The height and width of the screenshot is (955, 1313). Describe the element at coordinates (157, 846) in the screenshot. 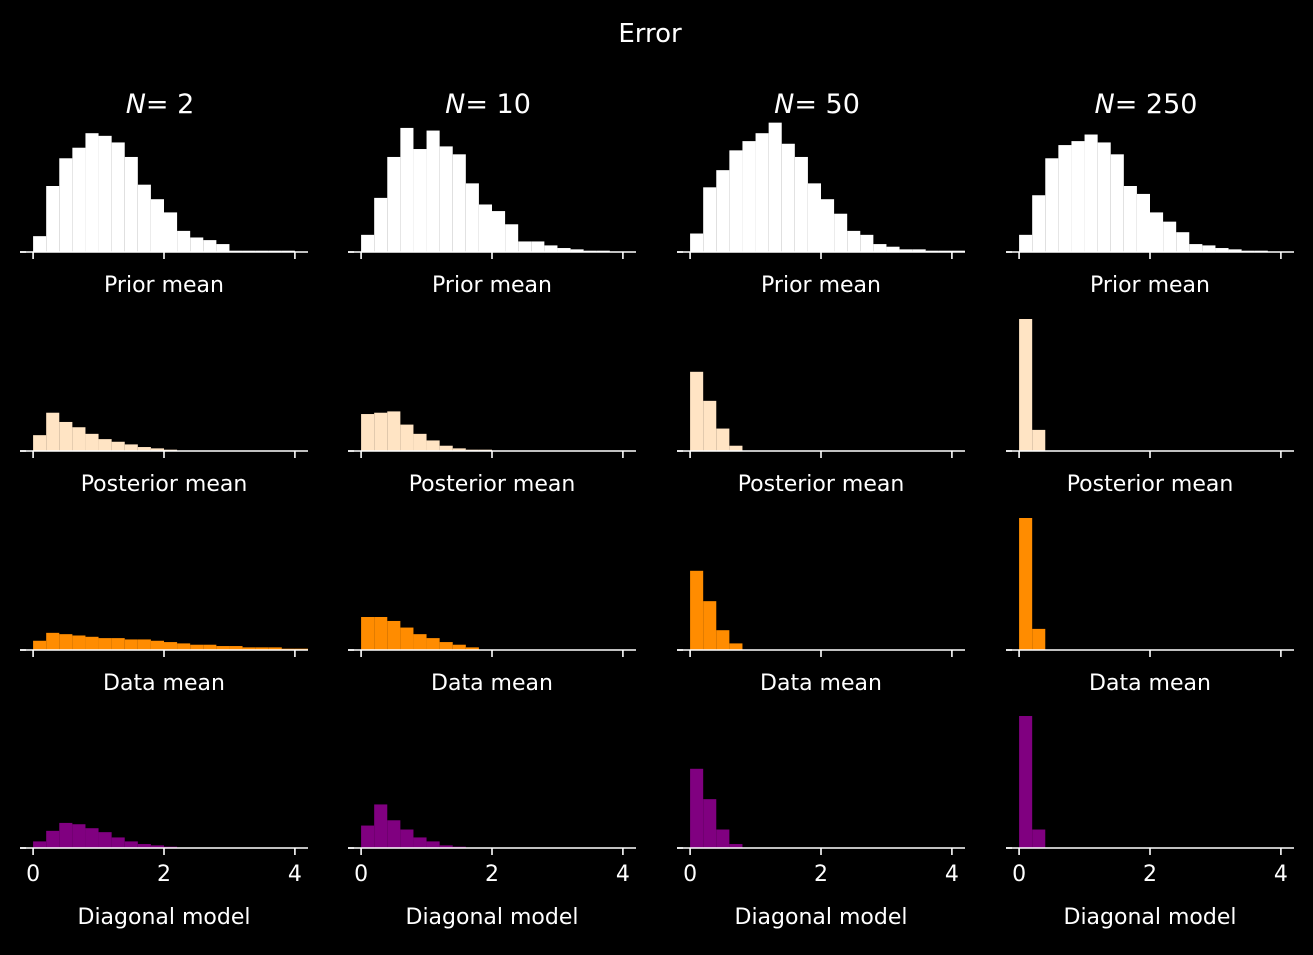

I see `bar-r3-c0-b9` at that location.